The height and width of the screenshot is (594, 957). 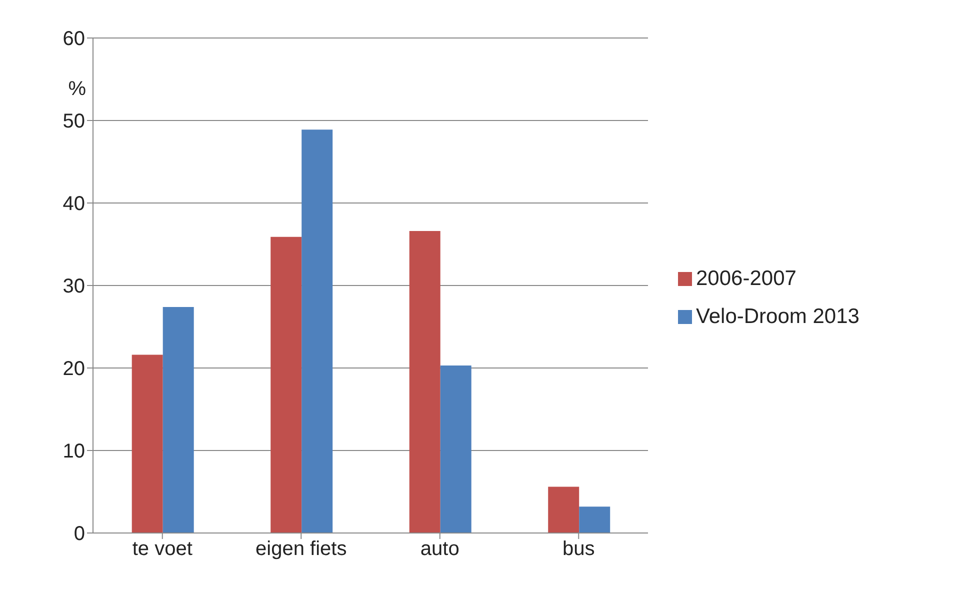 What do you see at coordinates (73, 451) in the screenshot?
I see `y-tick-label: 10` at bounding box center [73, 451].